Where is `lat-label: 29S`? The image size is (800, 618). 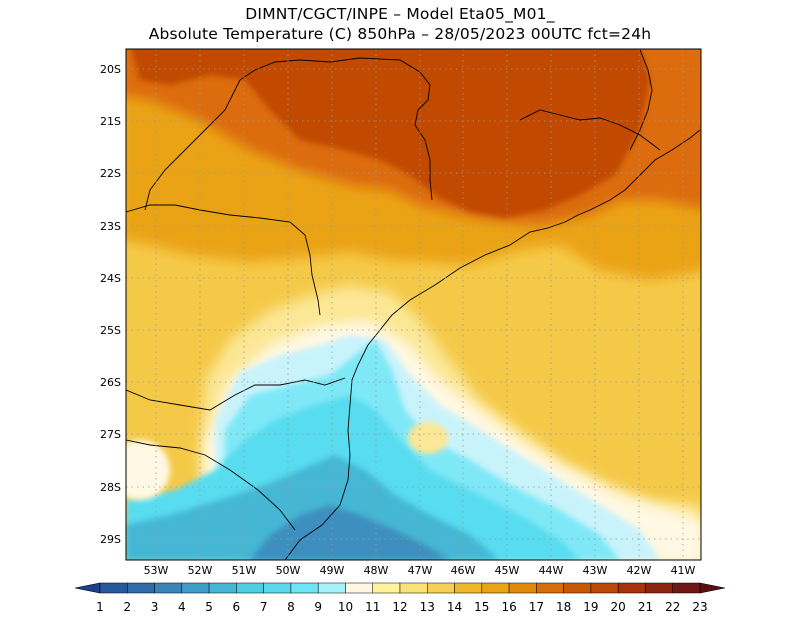 lat-label: 29S is located at coordinates (110, 539).